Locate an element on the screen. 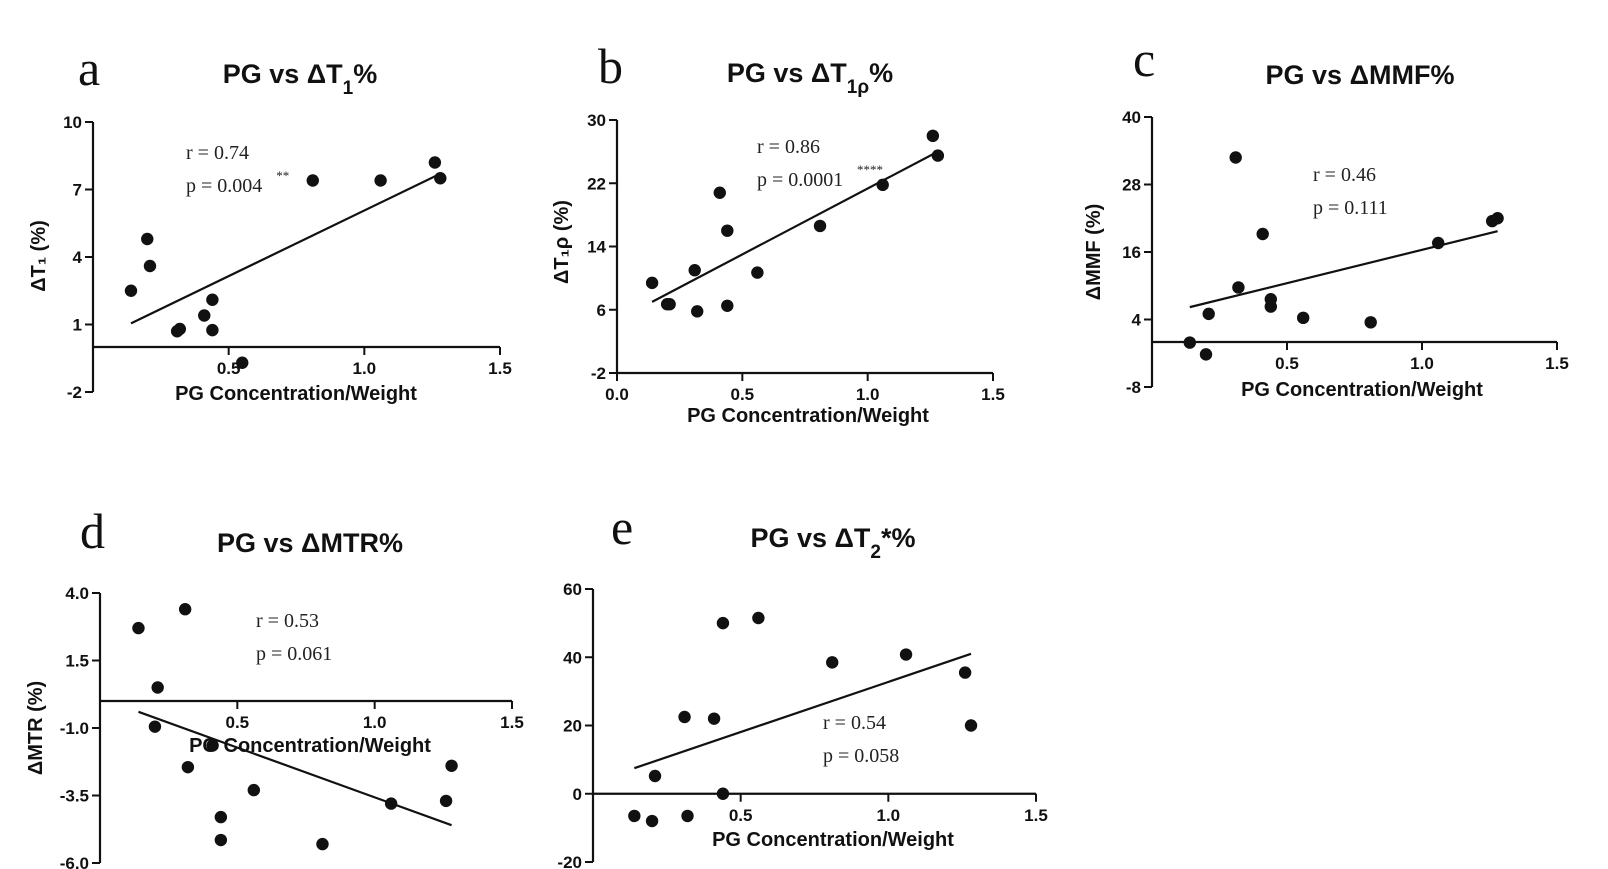 Image resolution: width=1608 pixels, height=869 pixels. chart-title: PG vs ΔT1ρ% is located at coordinates (810, 78).